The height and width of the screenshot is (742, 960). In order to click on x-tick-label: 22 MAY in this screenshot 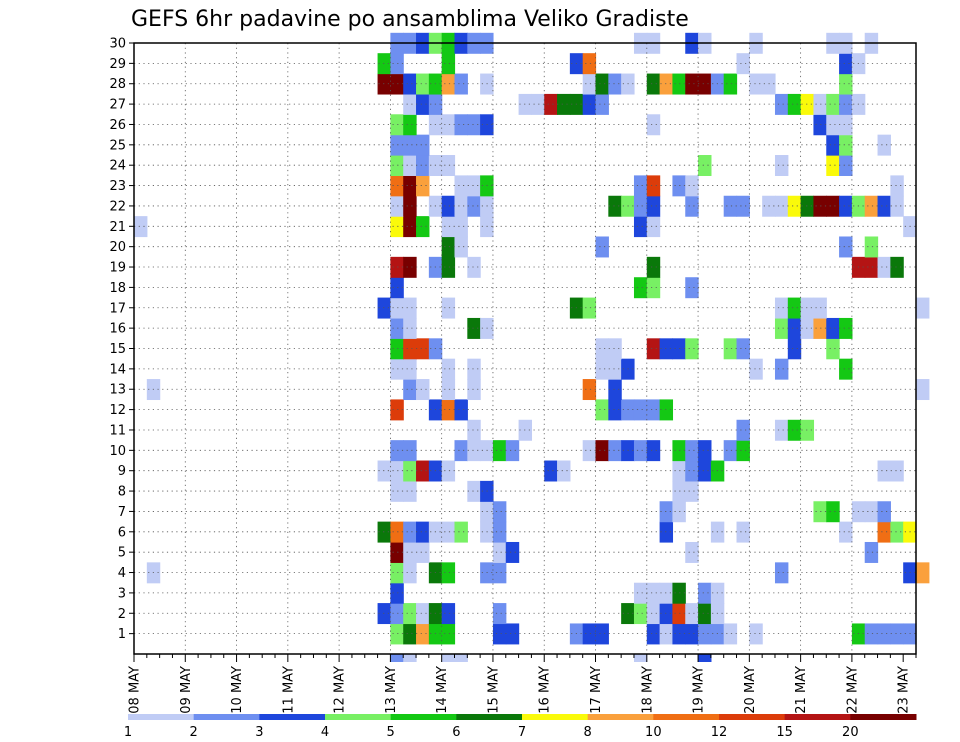, I will do `click(852, 690)`.